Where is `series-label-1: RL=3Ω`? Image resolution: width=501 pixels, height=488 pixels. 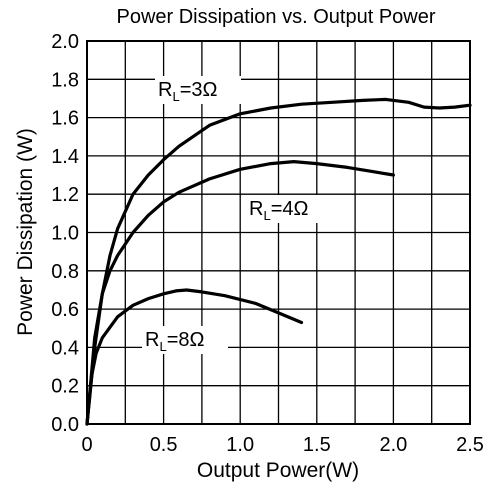 series-label-1: RL=3Ω is located at coordinates (187, 91).